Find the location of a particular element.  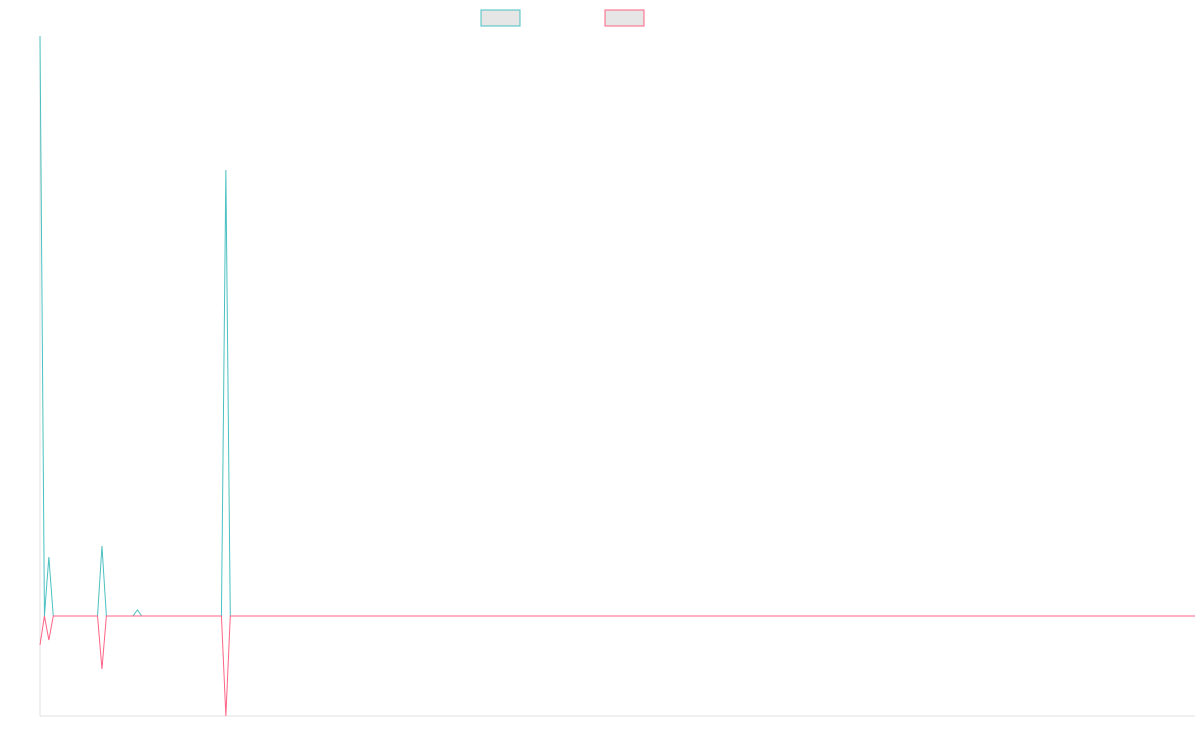

line-series is located at coordinates (617, 666).